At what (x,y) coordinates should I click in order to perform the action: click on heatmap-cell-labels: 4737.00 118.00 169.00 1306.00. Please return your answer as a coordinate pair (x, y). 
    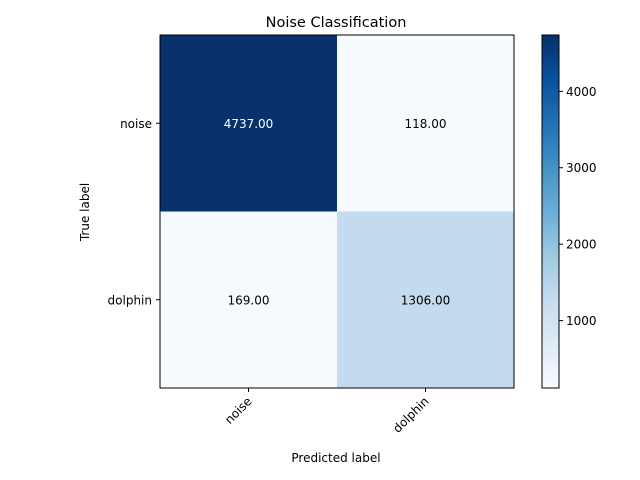
    Looking at the image, I should click on (337, 212).